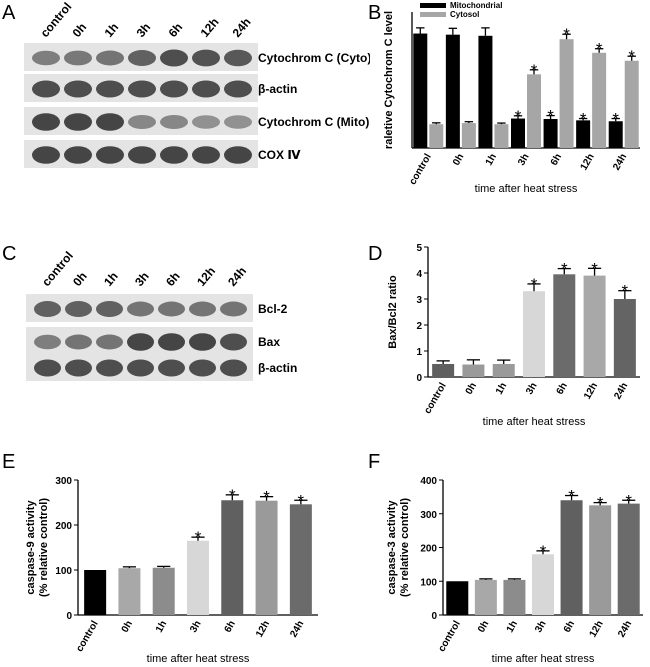  What do you see at coordinates (392, 547) in the screenshot?
I see `y-axis-label: caspase-3 activity` at bounding box center [392, 547].